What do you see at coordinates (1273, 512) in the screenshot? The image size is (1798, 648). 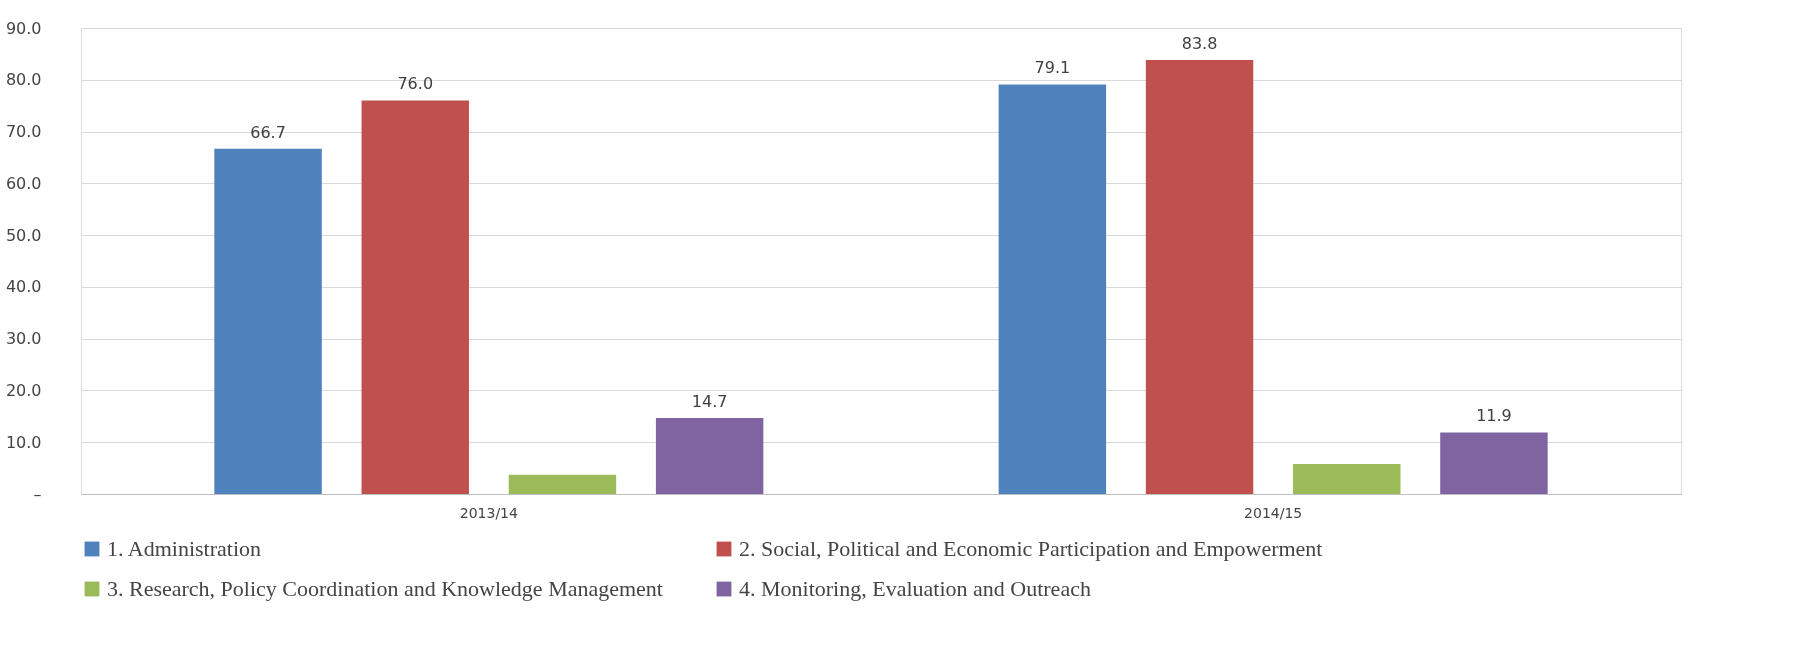 I see `x-tick-label: 2014/15` at bounding box center [1273, 512].